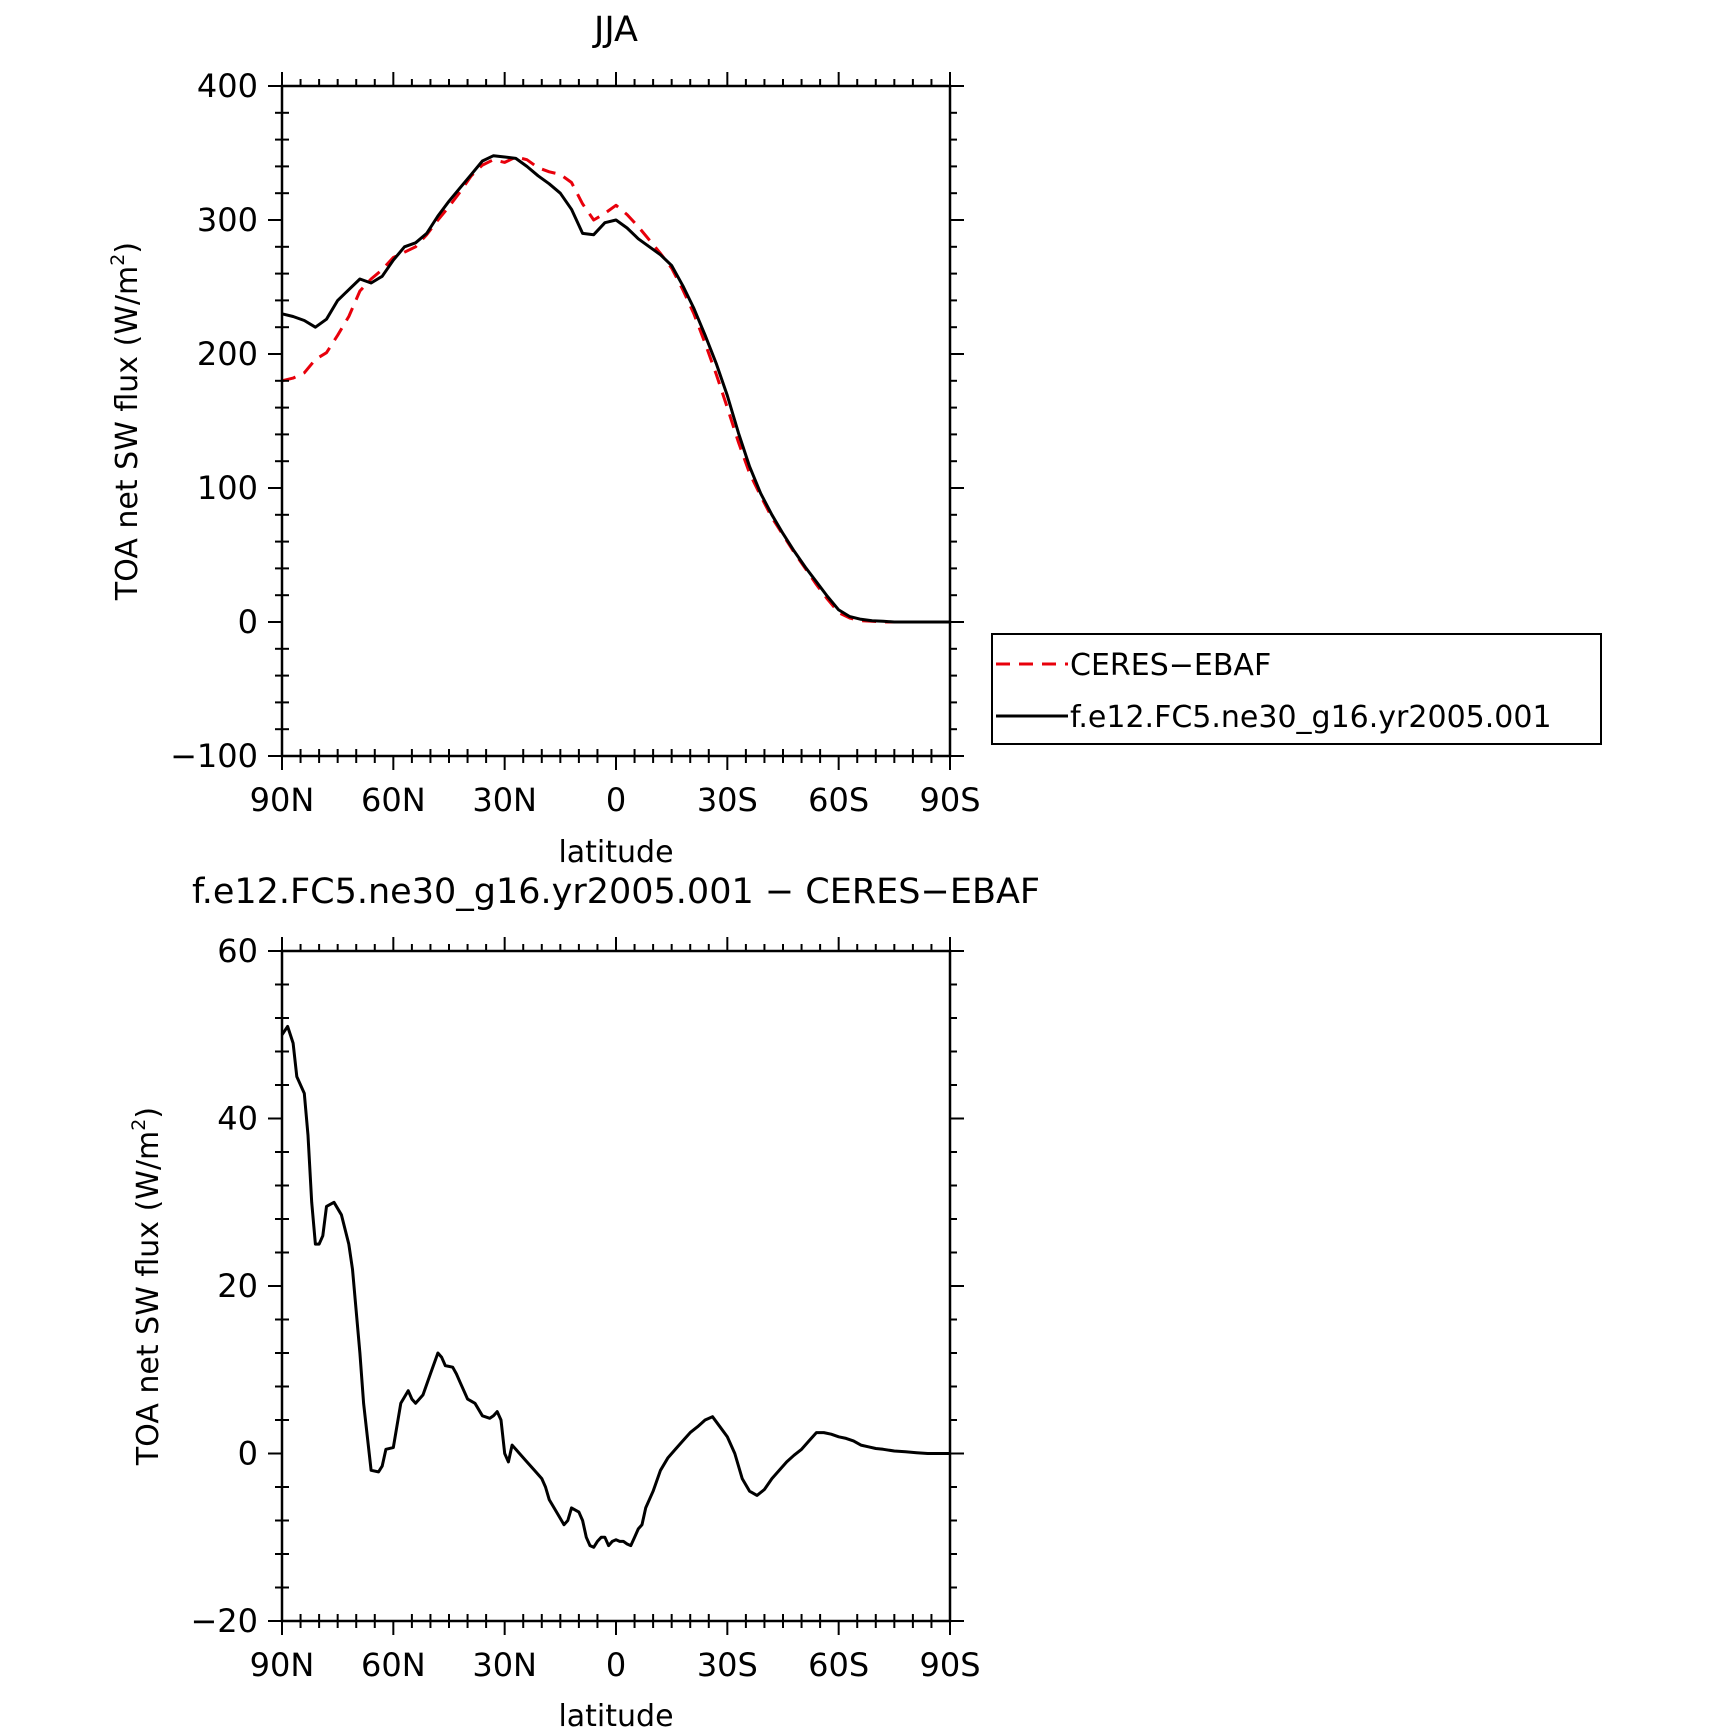 This screenshot has width=1710, height=1734. Describe the element at coordinates (227, 220) in the screenshot. I see `top-y-tick-label: 300` at that location.